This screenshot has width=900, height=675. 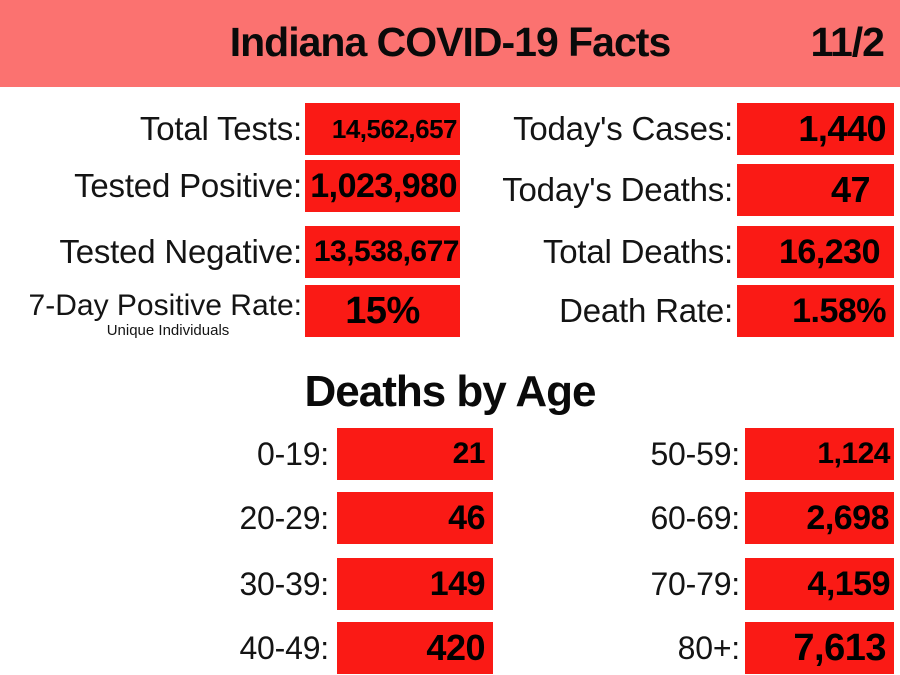 What do you see at coordinates (386, 251) in the screenshot?
I see `stat-value-tested-negative: 13,538,677` at bounding box center [386, 251].